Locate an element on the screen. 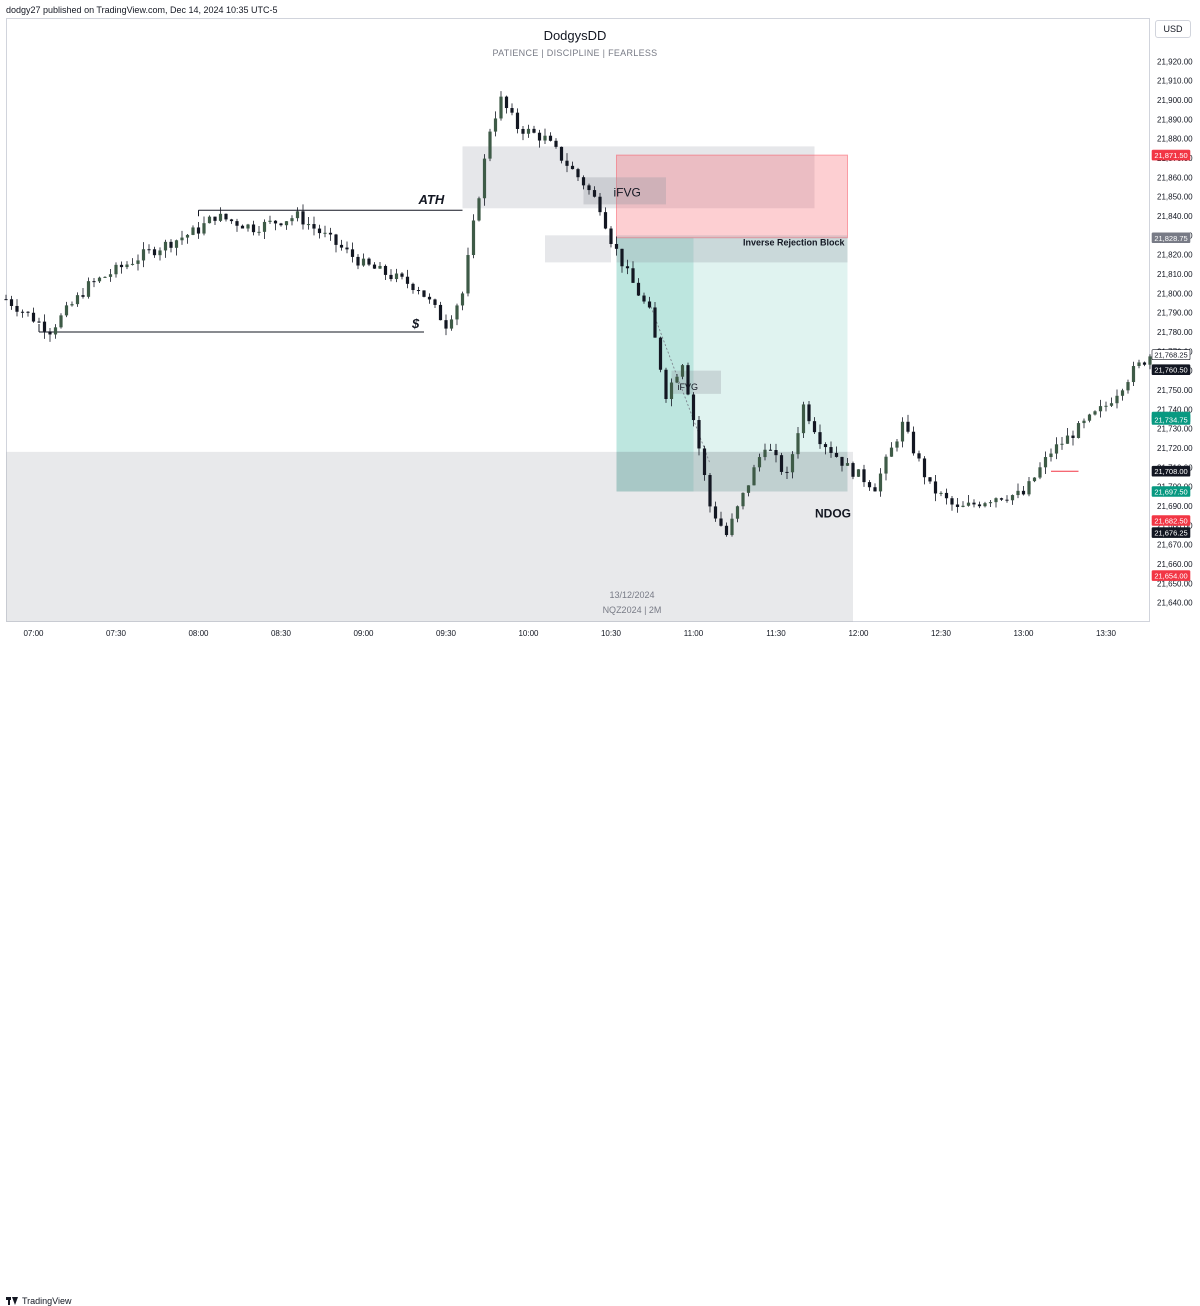  tradingview-brand: TradingView is located at coordinates (47, 1301).